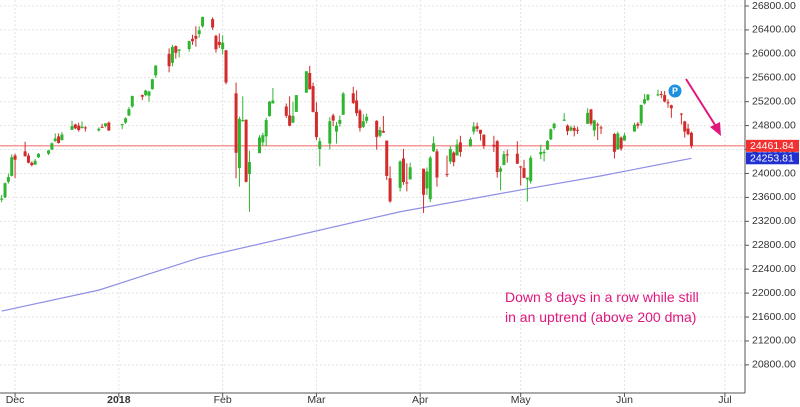  Describe the element at coordinates (675, 91) in the screenshot. I see `marker-label: P` at that location.